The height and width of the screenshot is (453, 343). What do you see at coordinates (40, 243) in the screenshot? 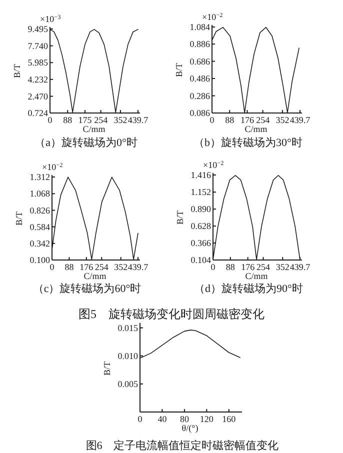
I see `y-tick-label: 0.342` at bounding box center [40, 243].